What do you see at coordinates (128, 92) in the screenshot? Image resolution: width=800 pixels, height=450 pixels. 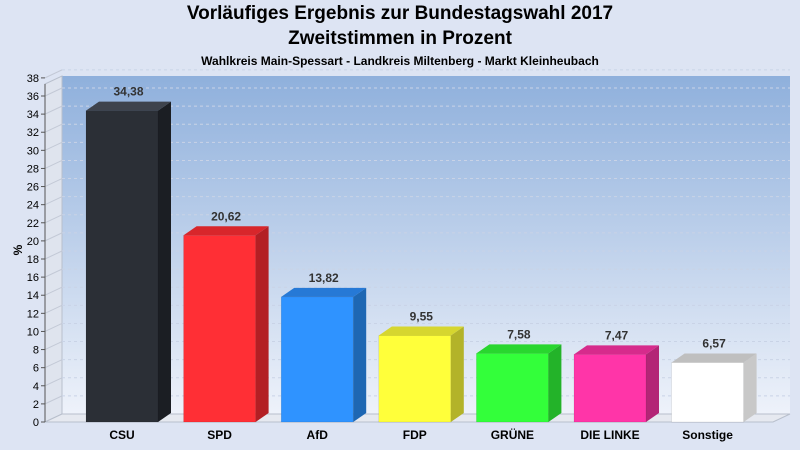 I see `data-label: 34,38` at bounding box center [128, 92].